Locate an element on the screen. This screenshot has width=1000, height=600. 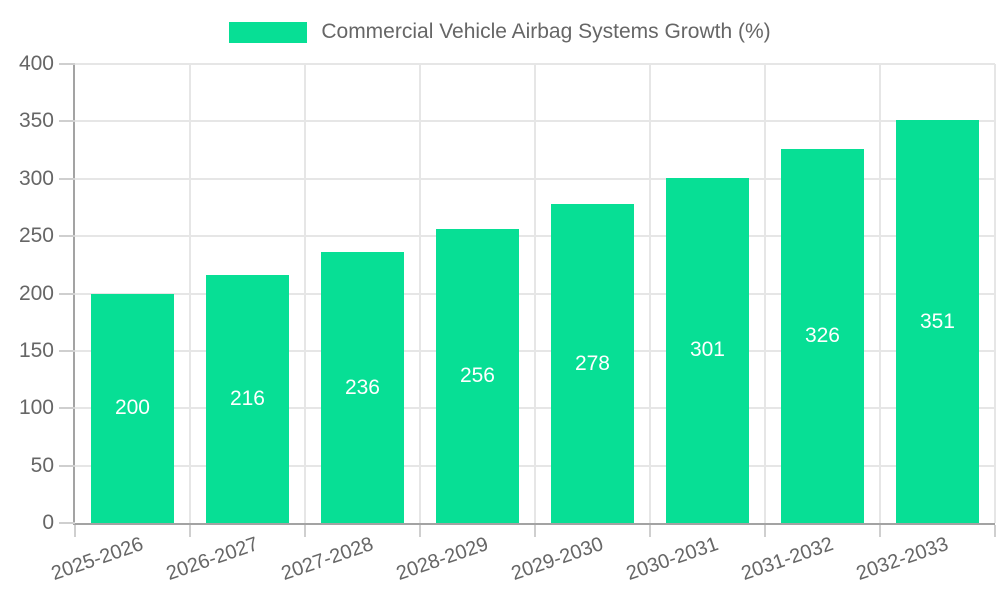
bar: 256 is located at coordinates (477, 376).